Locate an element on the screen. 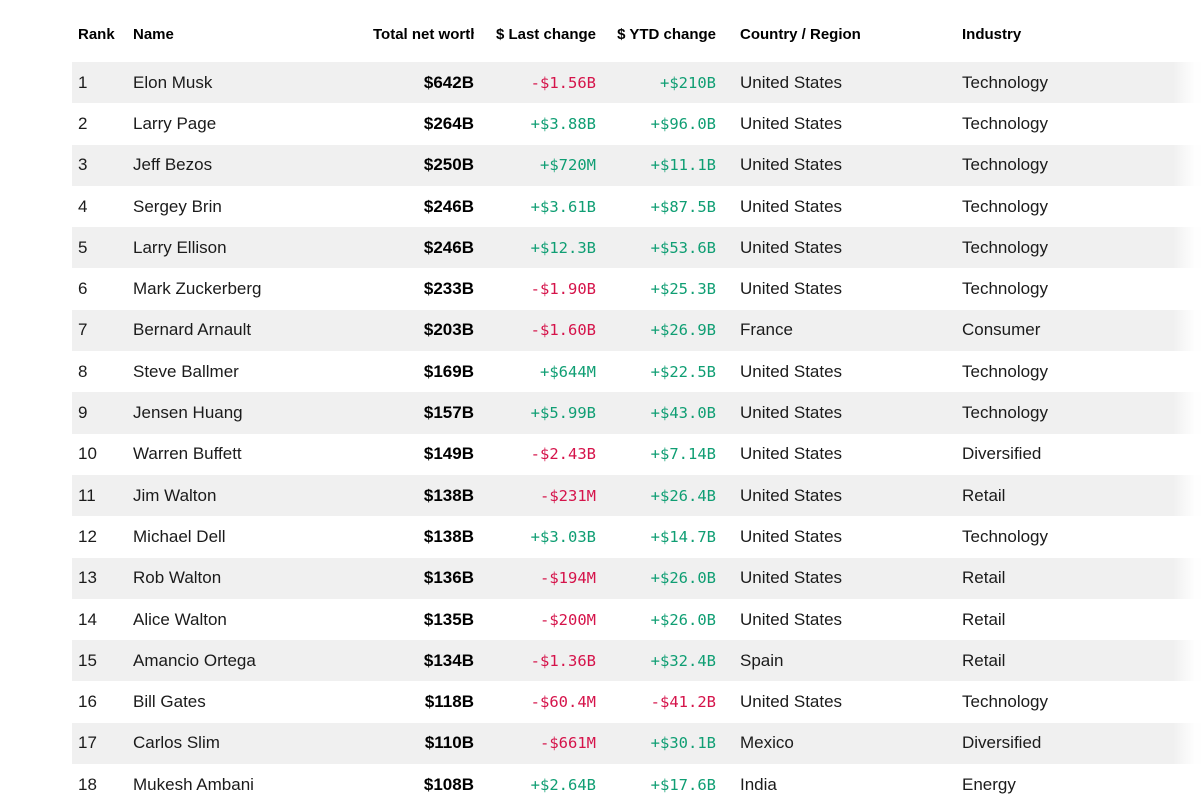 This screenshot has height=803, width=1201. rank-cell: 7 is located at coordinates (83, 330).